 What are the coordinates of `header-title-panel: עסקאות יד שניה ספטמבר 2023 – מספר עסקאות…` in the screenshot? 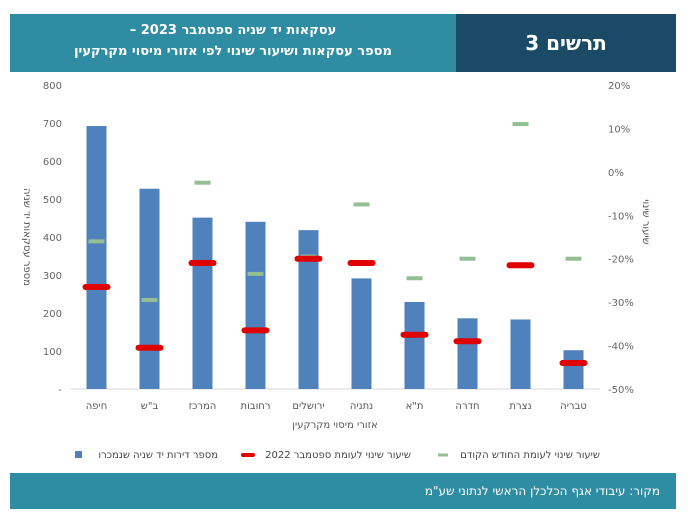 It's located at (233, 43).